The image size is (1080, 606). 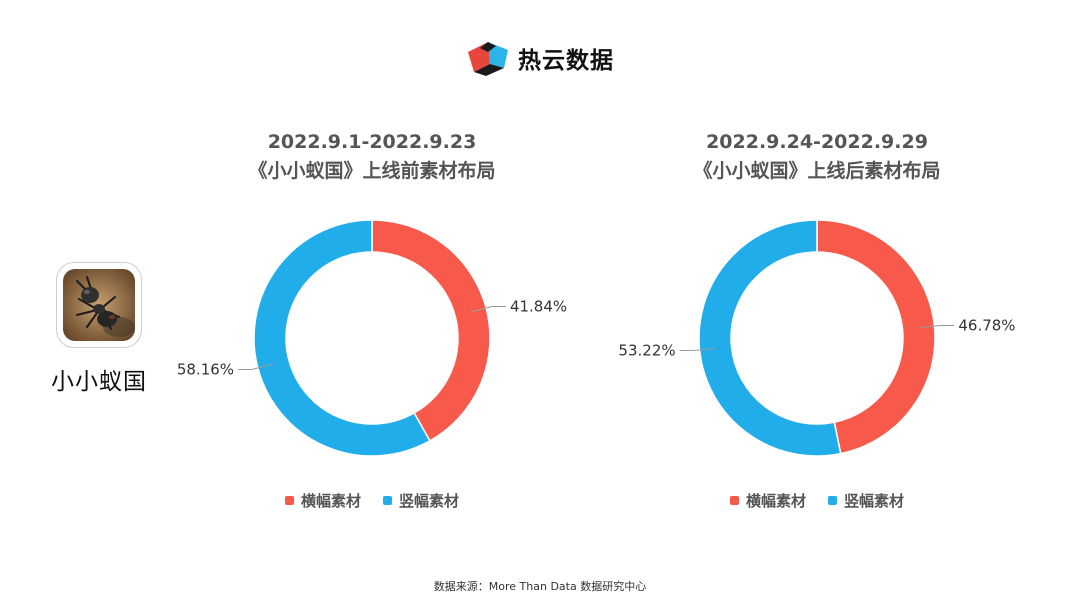 What do you see at coordinates (372, 142) in the screenshot?
I see `chart-1-title-line-1: 2022.9.1-2022.9.23` at bounding box center [372, 142].